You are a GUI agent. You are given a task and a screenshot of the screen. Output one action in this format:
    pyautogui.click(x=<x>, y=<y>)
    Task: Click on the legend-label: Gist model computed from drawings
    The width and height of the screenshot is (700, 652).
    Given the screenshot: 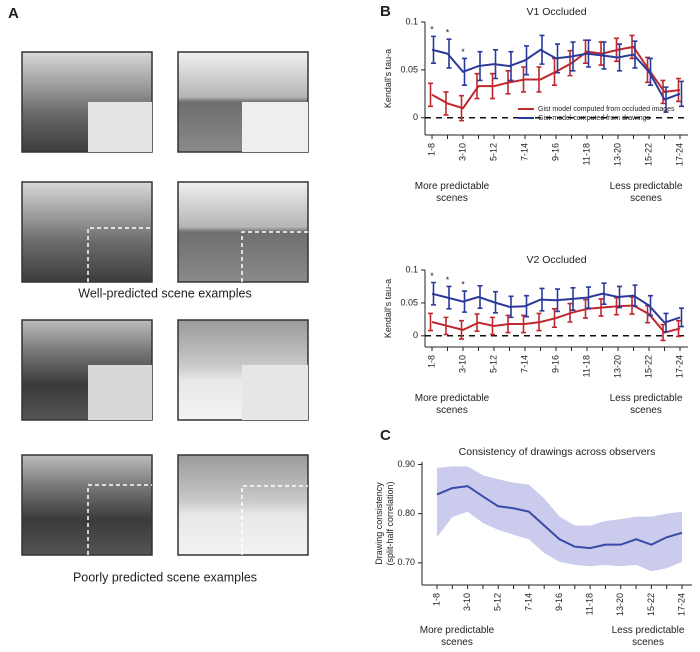 What is the action you would take?
    pyautogui.click(x=594, y=118)
    